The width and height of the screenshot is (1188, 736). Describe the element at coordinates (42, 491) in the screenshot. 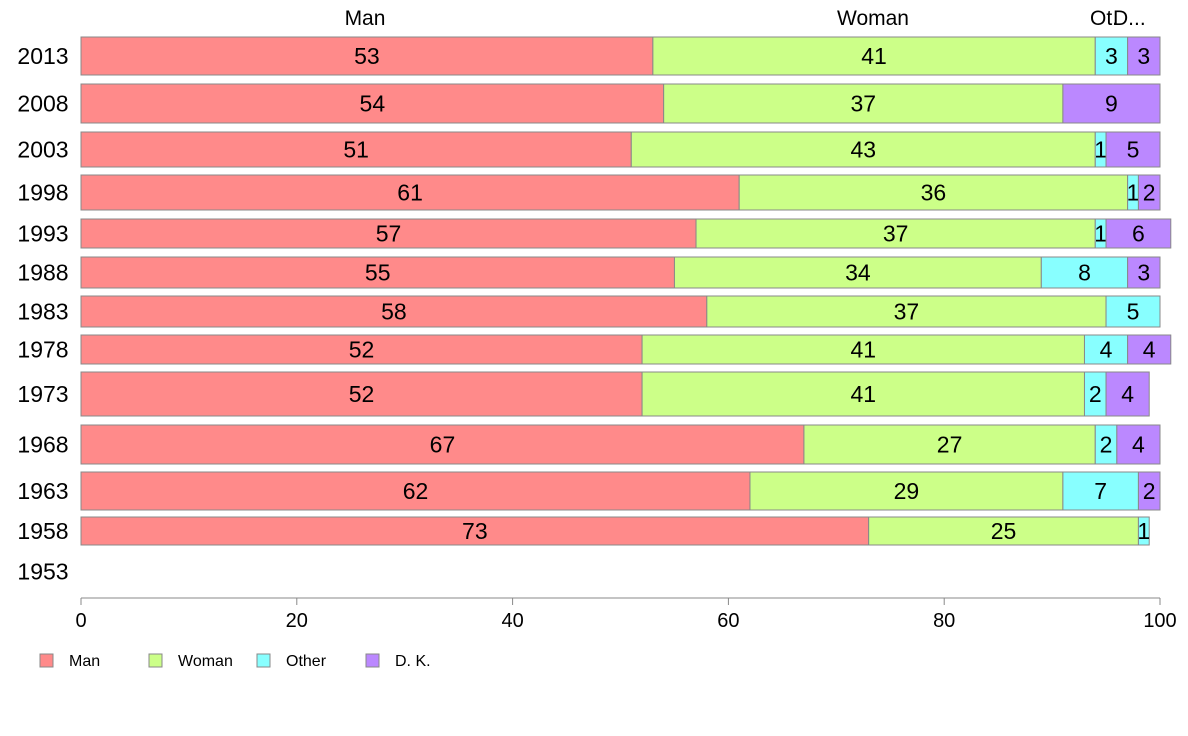

I see `y-label-1963: 1963` at that location.